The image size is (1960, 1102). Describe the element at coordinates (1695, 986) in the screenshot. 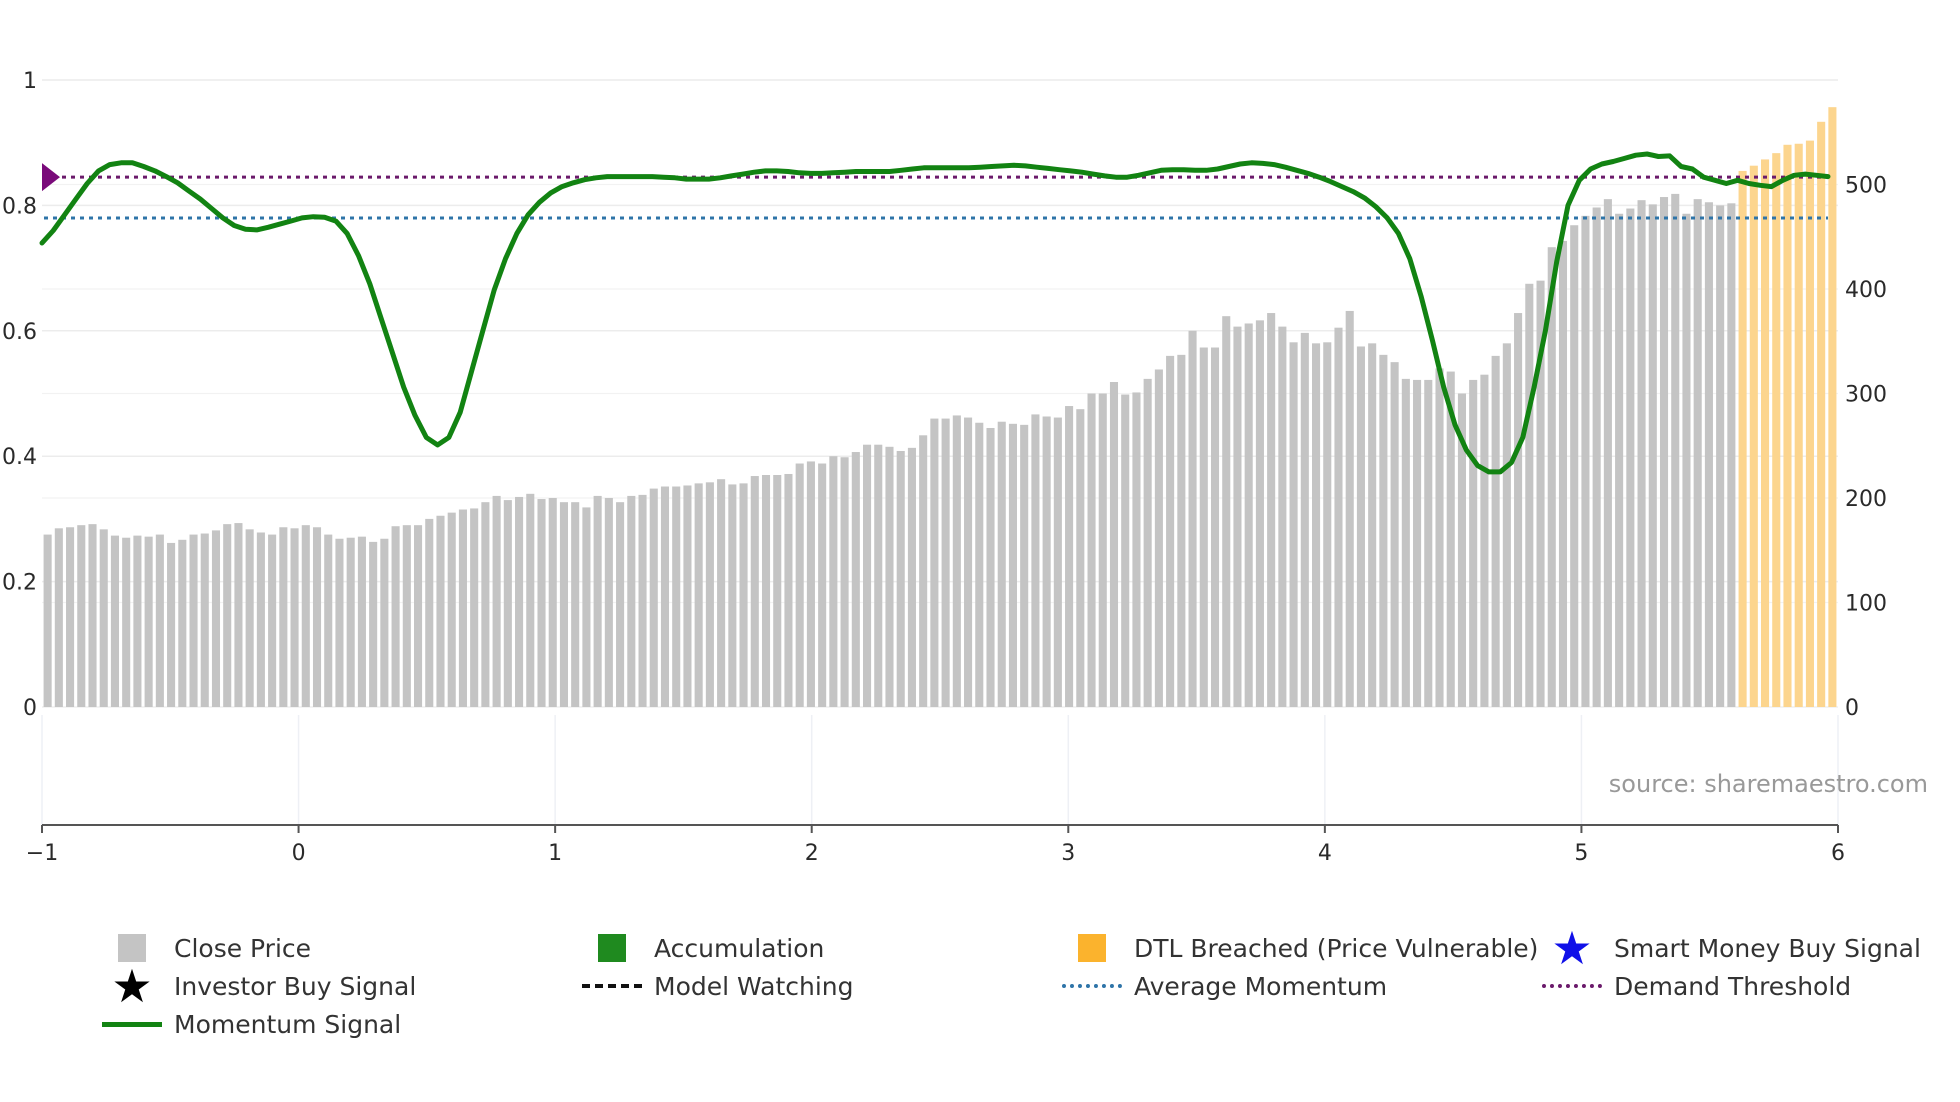

I see `legend-demand-threshold: Demand Threshold` at that location.